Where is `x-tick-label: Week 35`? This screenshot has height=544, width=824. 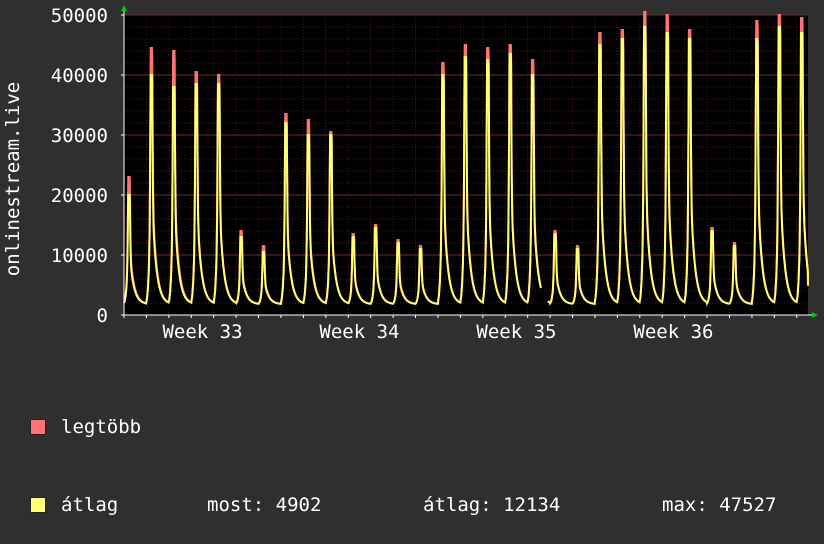 x-tick-label: Week 35 is located at coordinates (516, 332).